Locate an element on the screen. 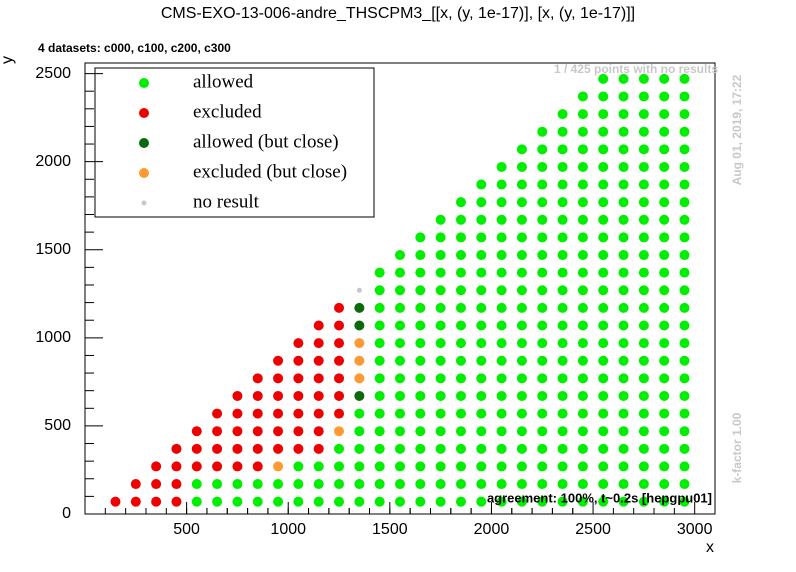  y-tick-label: 1500 is located at coordinates (53, 249).